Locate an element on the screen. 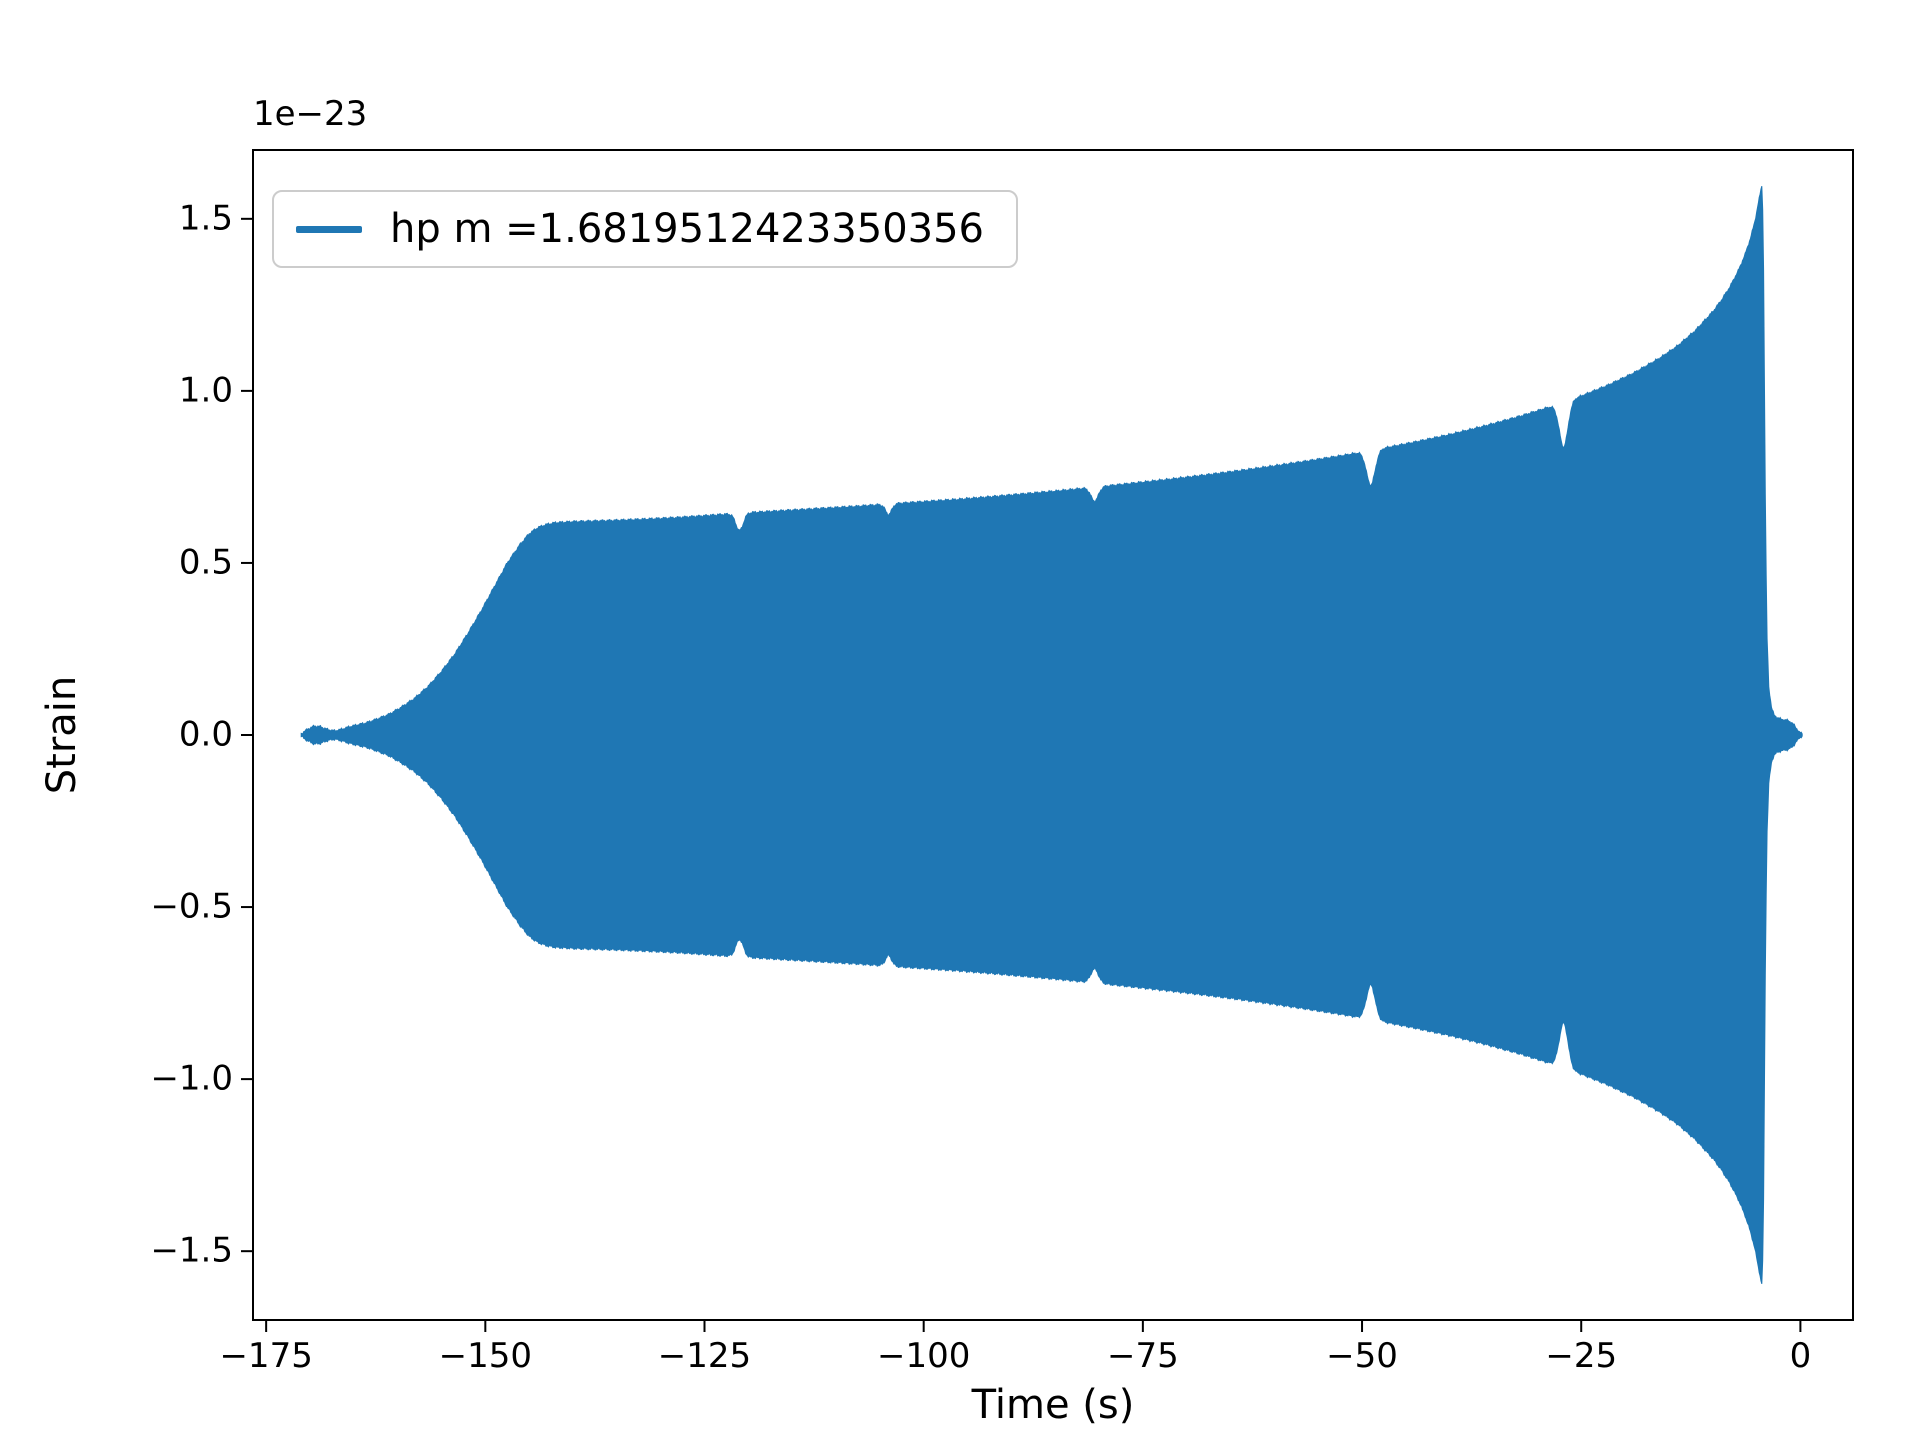  x-tick-label: −100 is located at coordinates (923, 1356).